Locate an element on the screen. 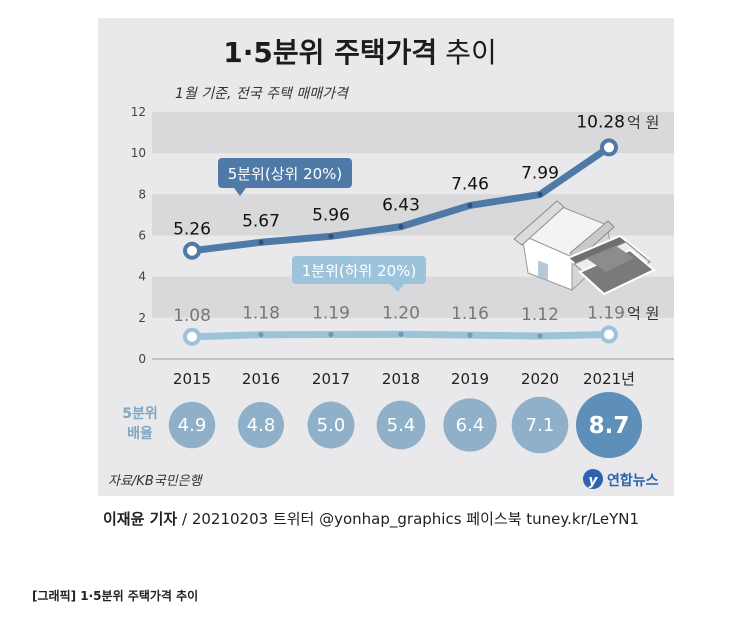 This screenshot has height=619, width=729. data-label: 7.99 is located at coordinates (540, 174).